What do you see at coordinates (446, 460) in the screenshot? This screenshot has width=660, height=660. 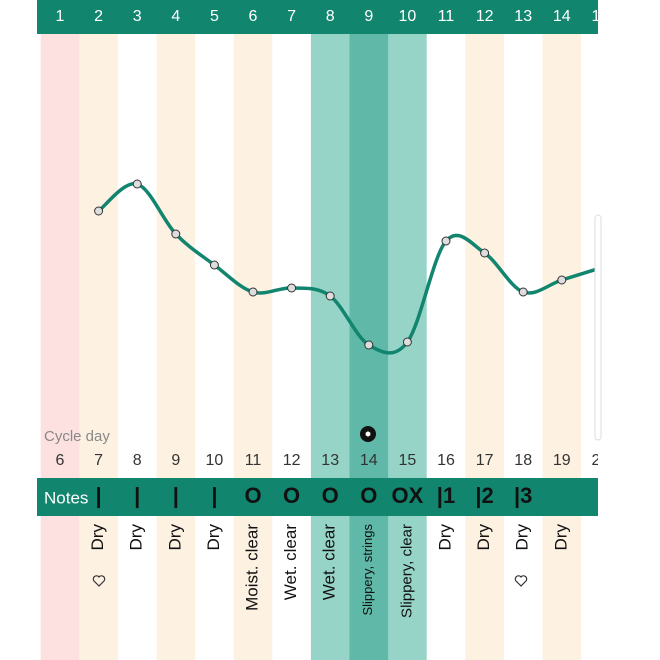 I see `cycle-day: 16` at bounding box center [446, 460].